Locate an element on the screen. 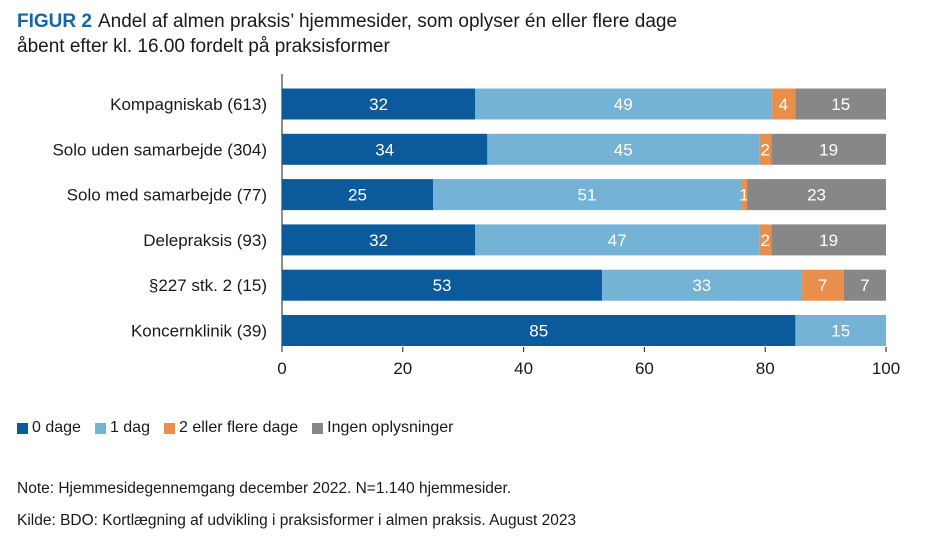 This screenshot has height=553, width=952. data-label: 53 is located at coordinates (442, 285).